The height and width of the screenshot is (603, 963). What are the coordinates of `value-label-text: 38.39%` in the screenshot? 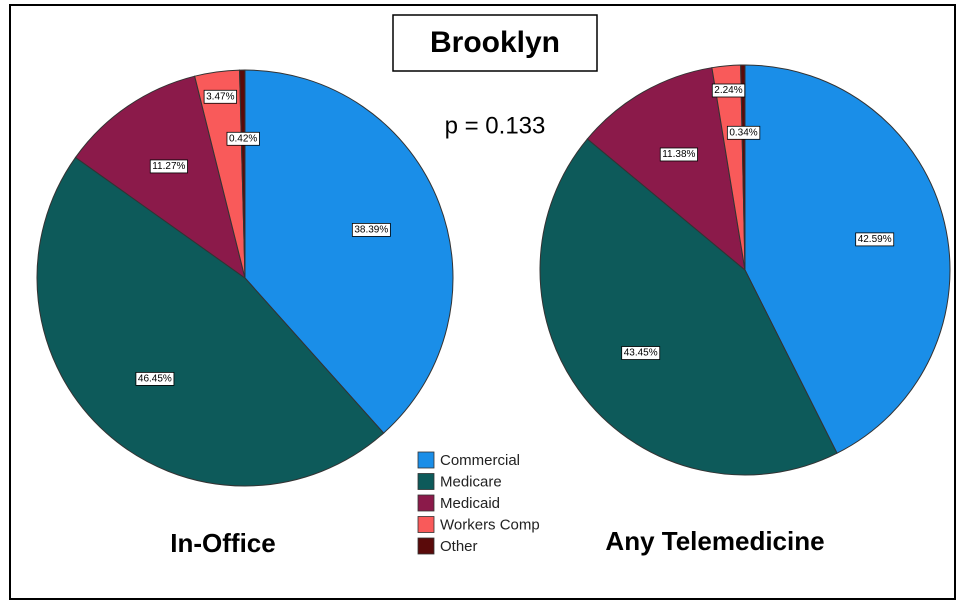 It's located at (371, 229).